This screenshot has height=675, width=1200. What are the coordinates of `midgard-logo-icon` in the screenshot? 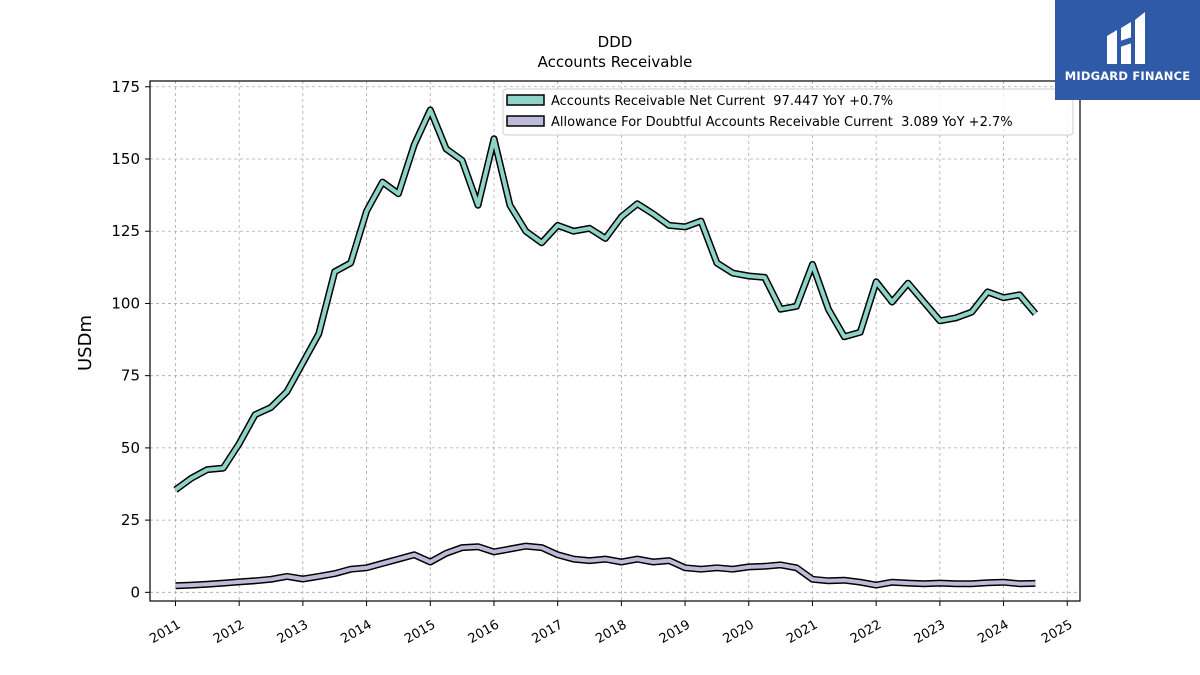 It's located at (1126, 38).